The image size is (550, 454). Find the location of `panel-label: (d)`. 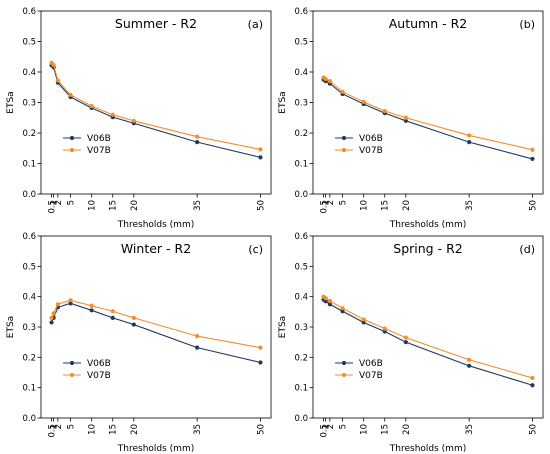

panel-label: (d) is located at coordinates (527, 249).